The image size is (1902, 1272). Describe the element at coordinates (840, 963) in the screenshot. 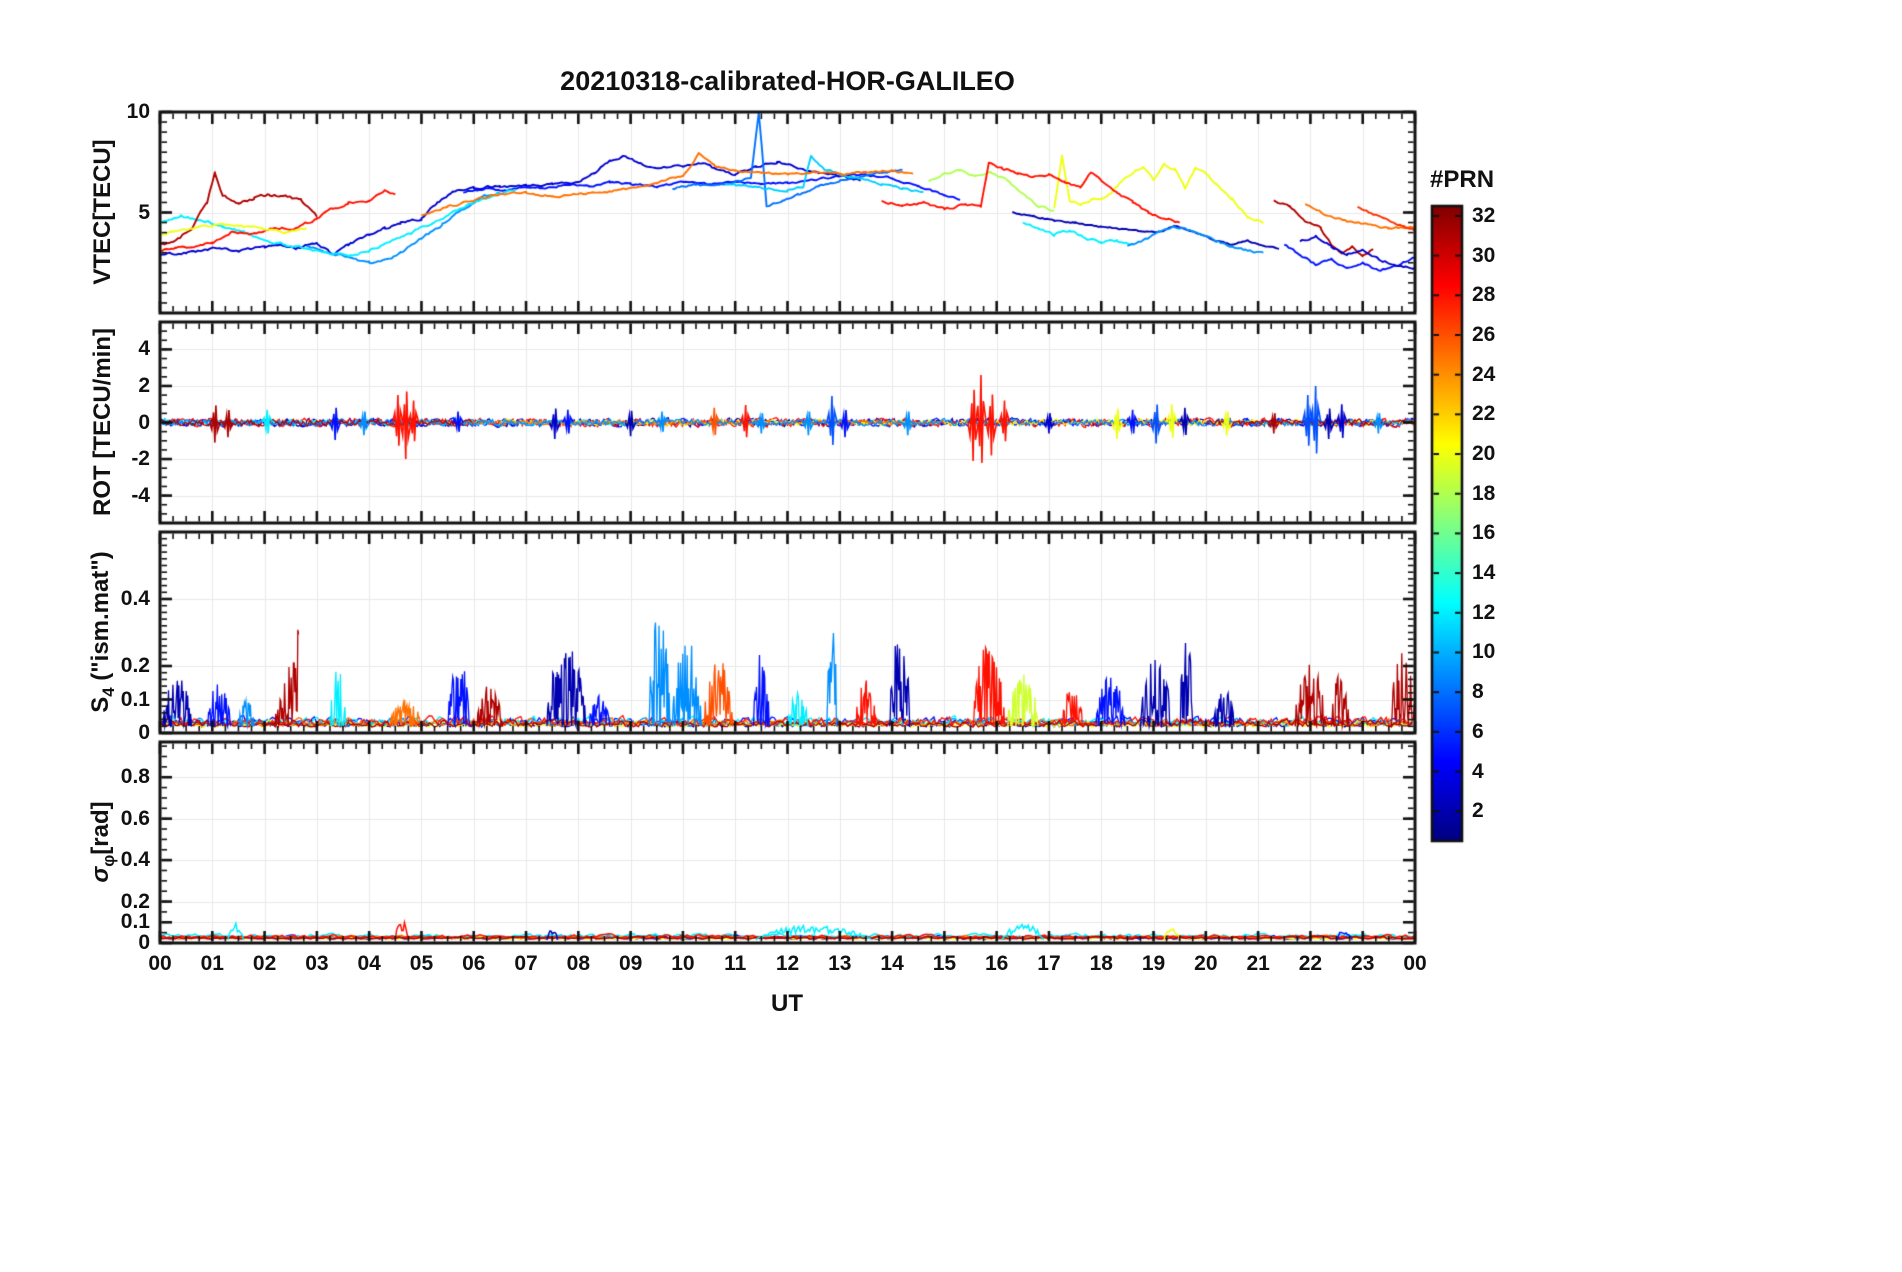

I see `x-tick-label: 13` at that location.